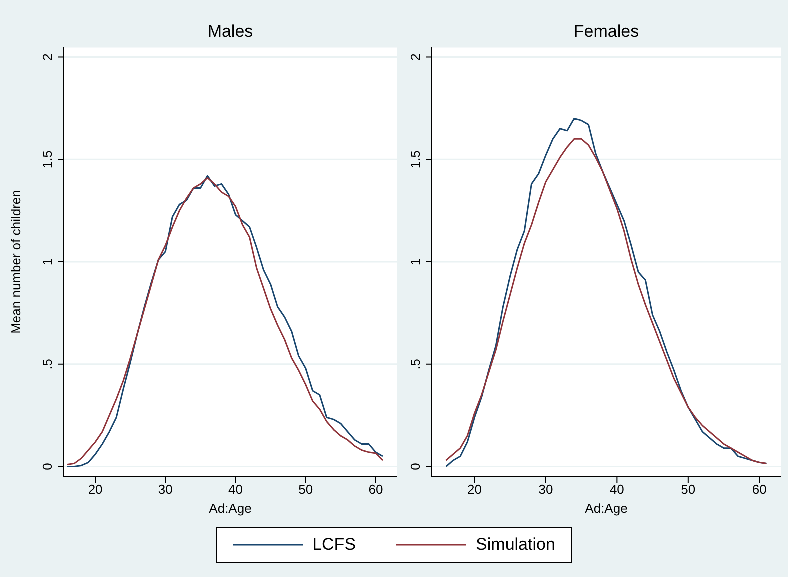 The image size is (788, 577). Describe the element at coordinates (334, 545) in the screenshot. I see `legend-label: LCFS` at that location.